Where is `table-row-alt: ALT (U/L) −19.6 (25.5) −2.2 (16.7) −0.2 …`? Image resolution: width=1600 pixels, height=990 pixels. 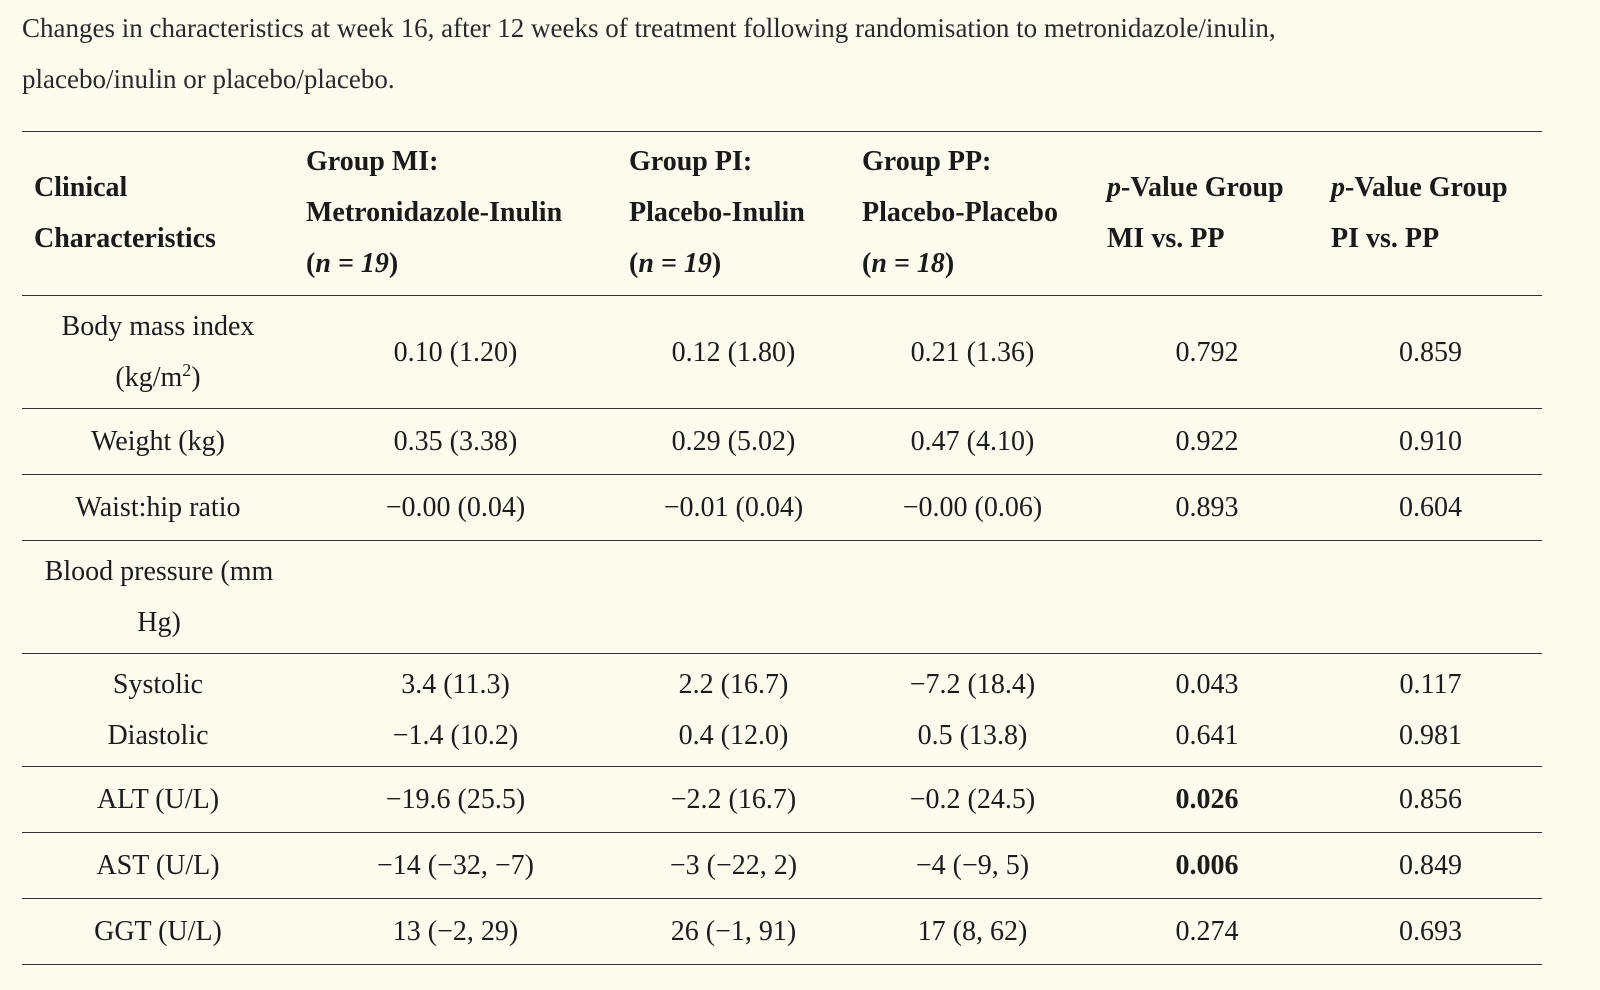
table-row-alt: ALT (U/L) −19.6 (25.5) −2.2 (16.7) −0.2 … is located at coordinates (782, 800).